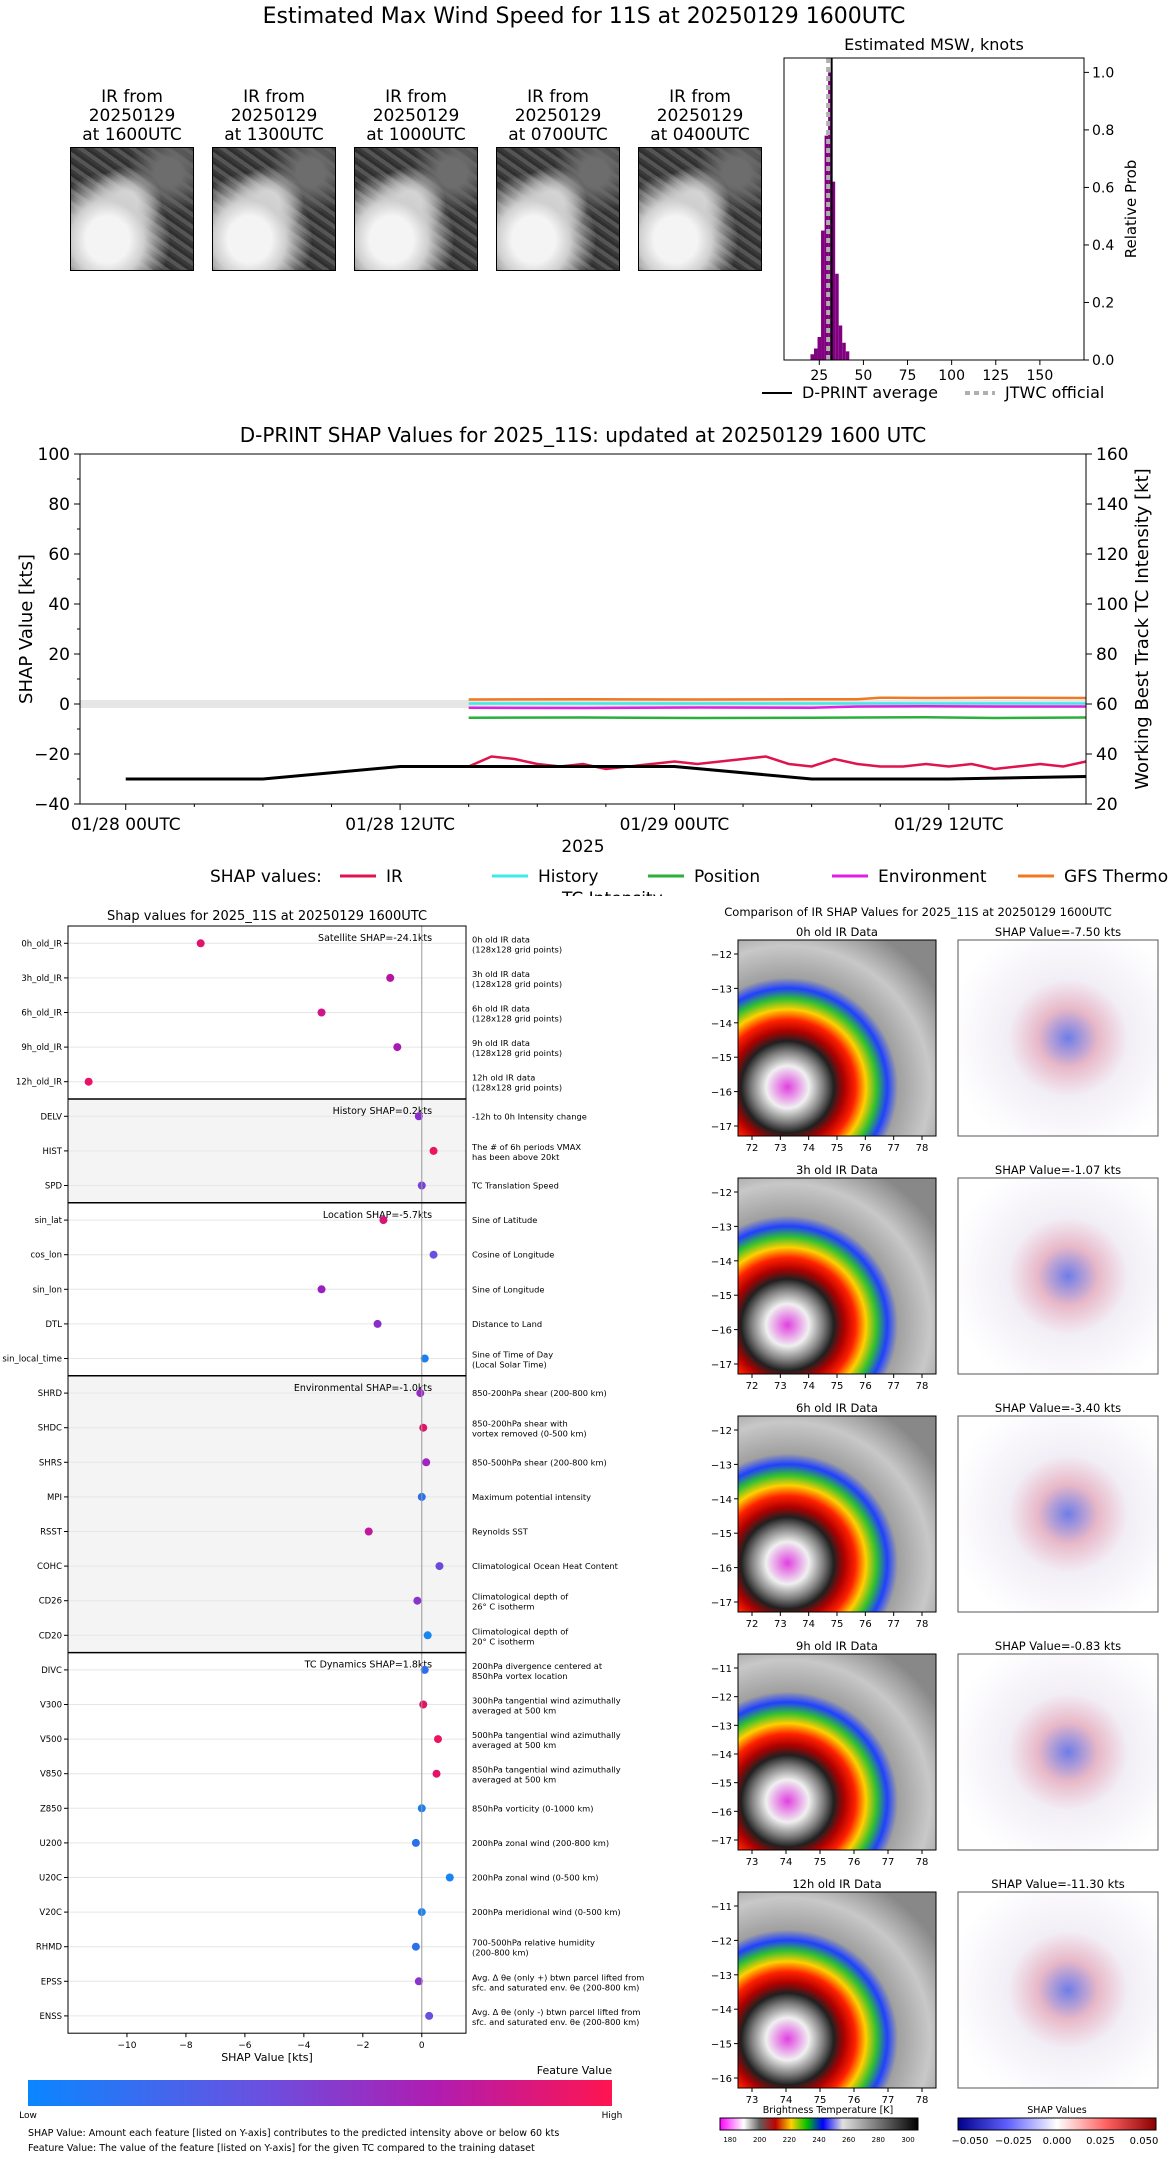 The height and width of the screenshot is (2158, 1168). Describe the element at coordinates (501, 1009) in the screenshot. I see `feature-desc-line1: 6h old IR data` at that location.